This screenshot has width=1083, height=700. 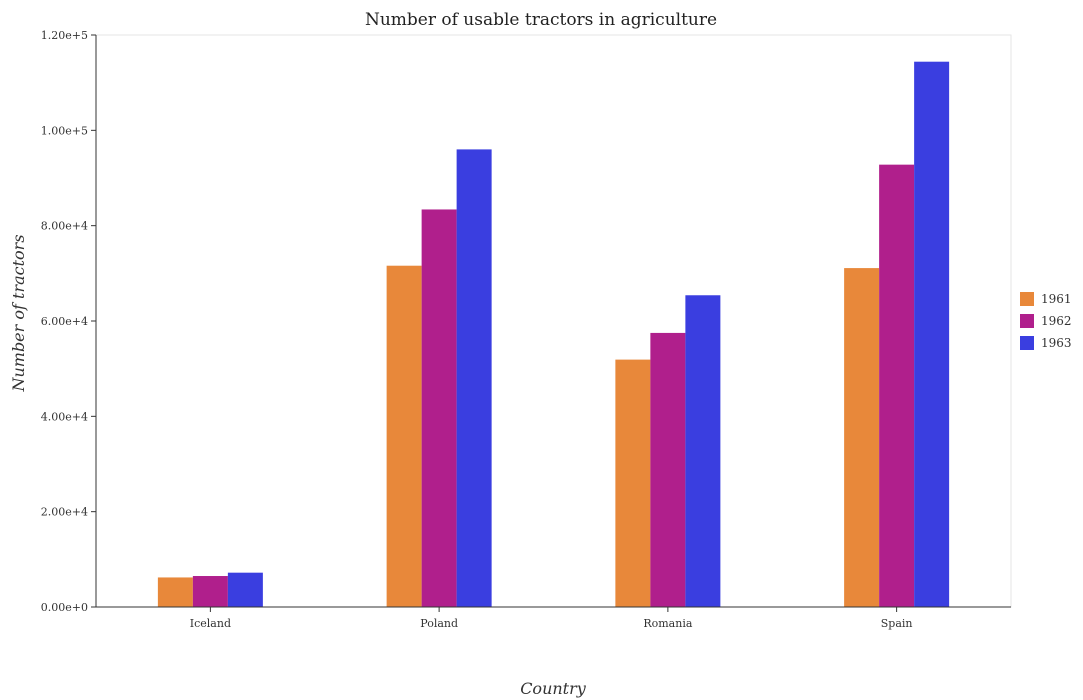 I want to click on bar-romania-1962, so click(x=668, y=469).